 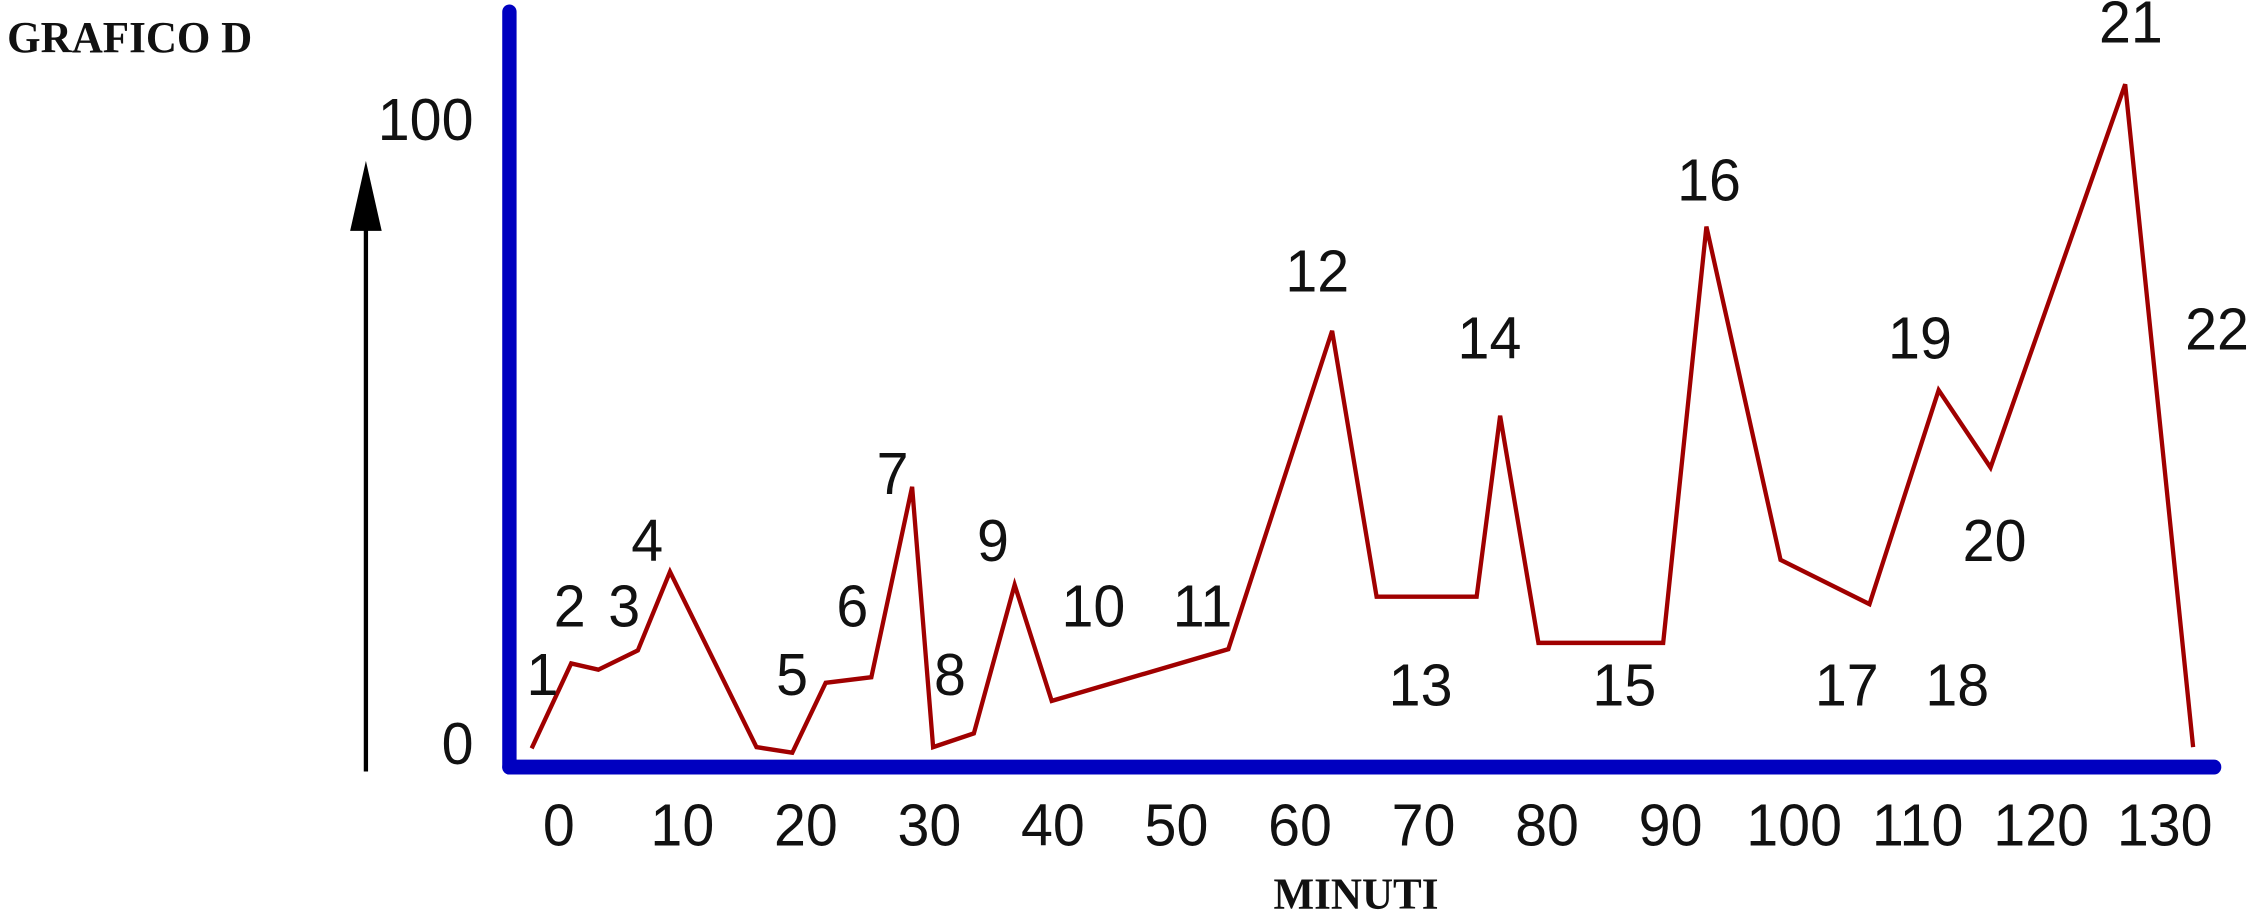 What do you see at coordinates (1794, 825) in the screenshot?
I see `x-tick-label: 100` at bounding box center [1794, 825].